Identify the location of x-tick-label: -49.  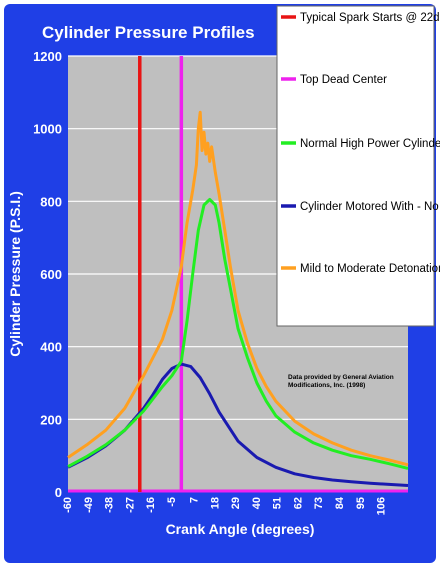
(89, 505).